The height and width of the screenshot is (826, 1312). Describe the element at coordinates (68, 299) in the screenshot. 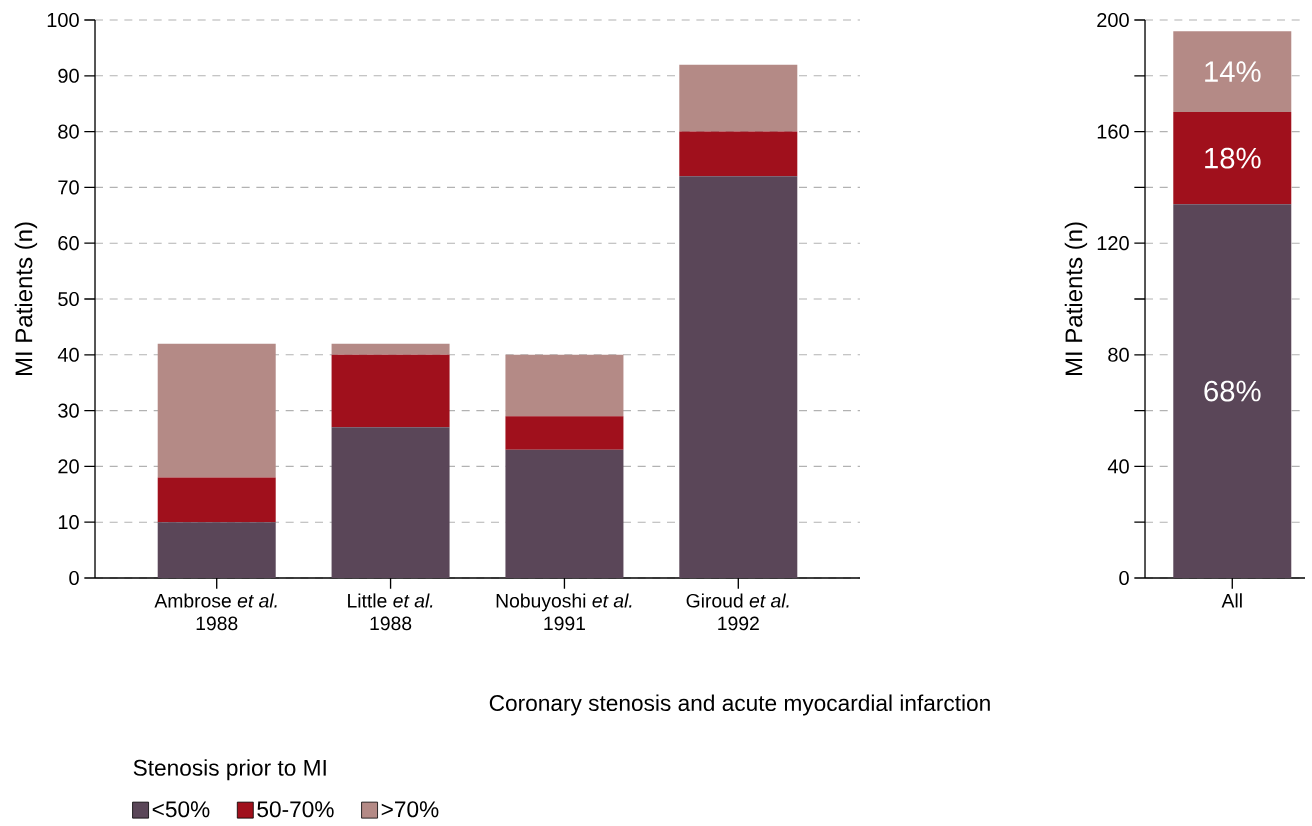

I see `y-tick-label: 50` at that location.